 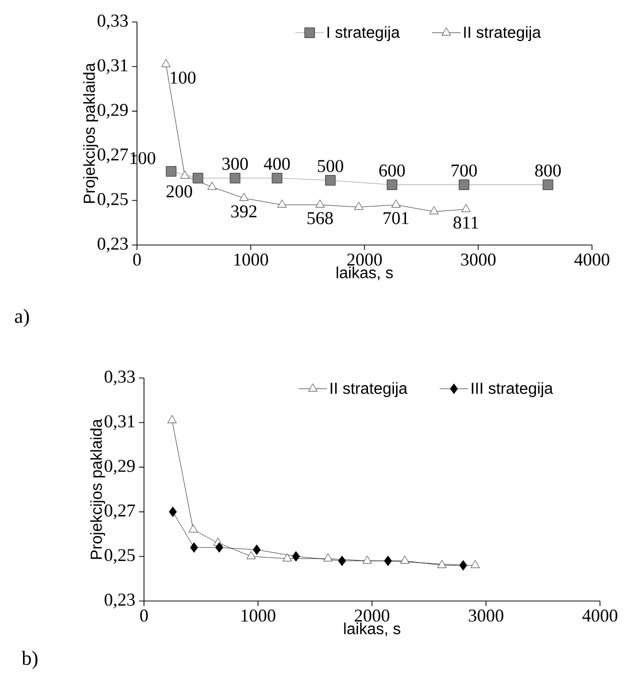 What do you see at coordinates (235, 164) in the screenshot?
I see `annotation: 300` at bounding box center [235, 164].